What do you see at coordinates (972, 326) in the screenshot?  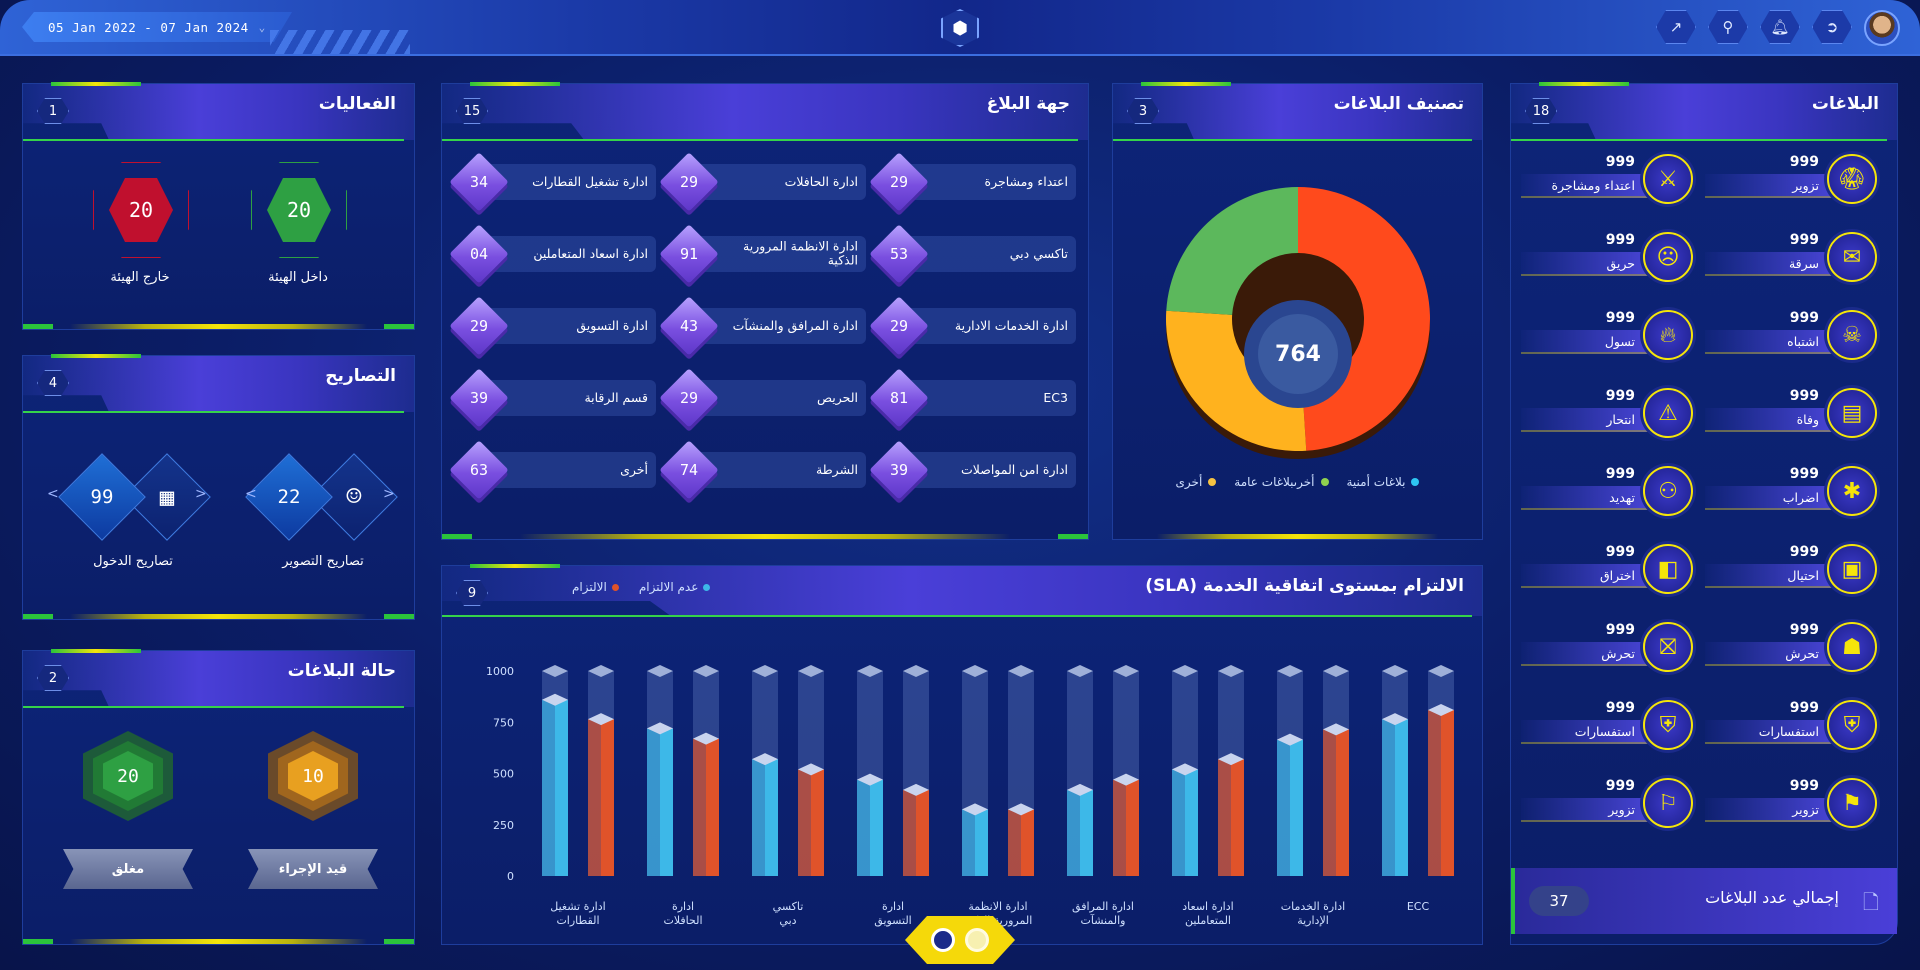 I see `source-item: ادارة الخدمات الادارية 29` at bounding box center [972, 326].